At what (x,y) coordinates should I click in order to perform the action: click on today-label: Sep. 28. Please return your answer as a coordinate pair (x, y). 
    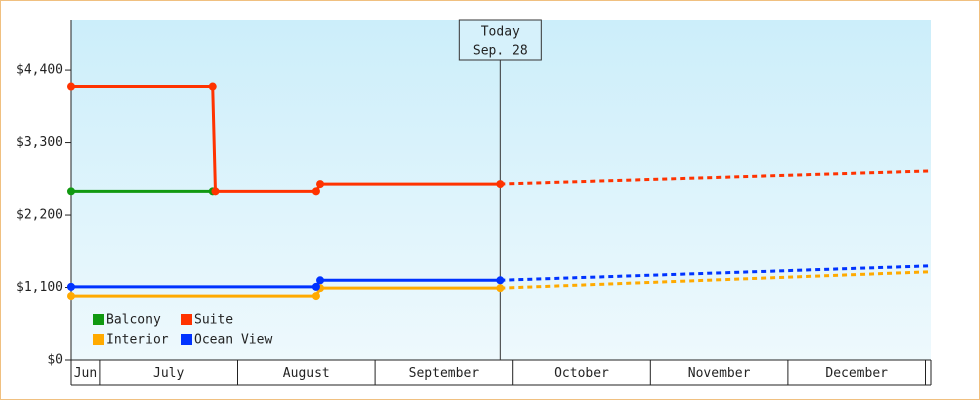
    Looking at the image, I should click on (500, 51).